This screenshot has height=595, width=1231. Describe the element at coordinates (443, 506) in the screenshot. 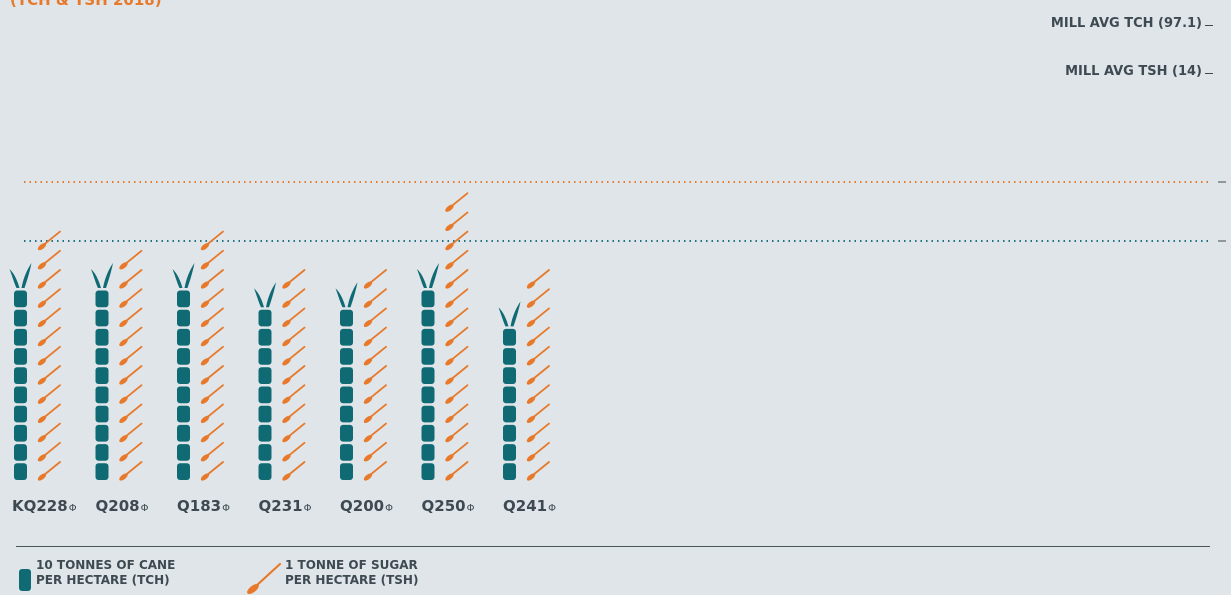

I see `variety-name: Q250` at that location.